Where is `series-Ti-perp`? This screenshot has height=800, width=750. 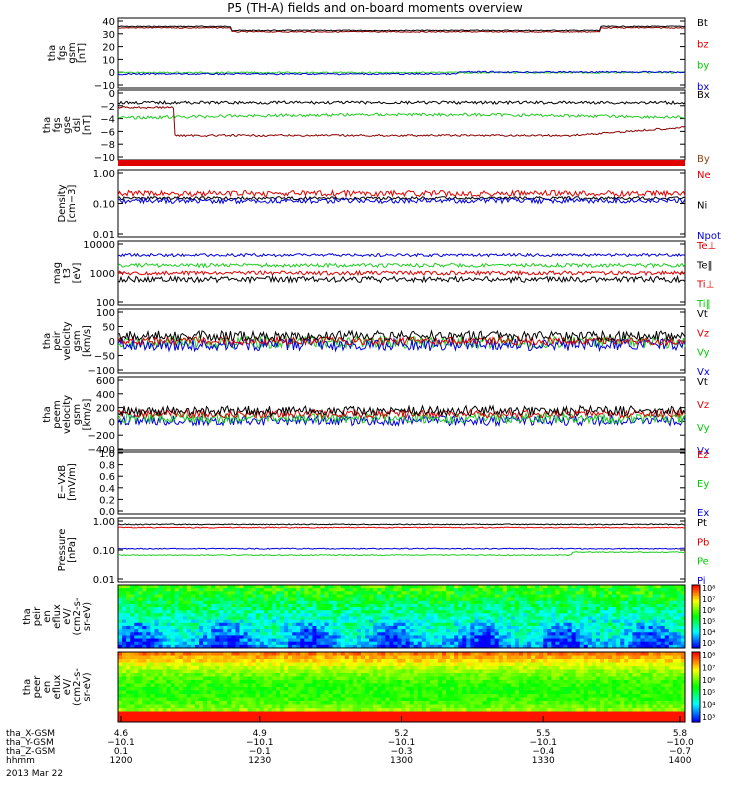 series-Ti-perp is located at coordinates (401, 255).